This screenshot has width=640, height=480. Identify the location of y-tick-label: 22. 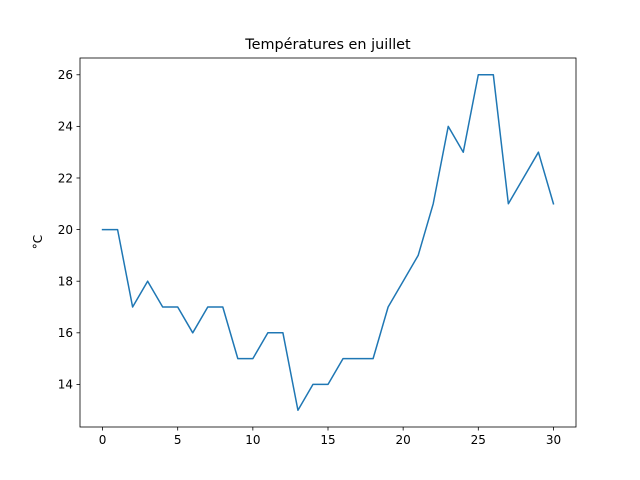
(65, 178).